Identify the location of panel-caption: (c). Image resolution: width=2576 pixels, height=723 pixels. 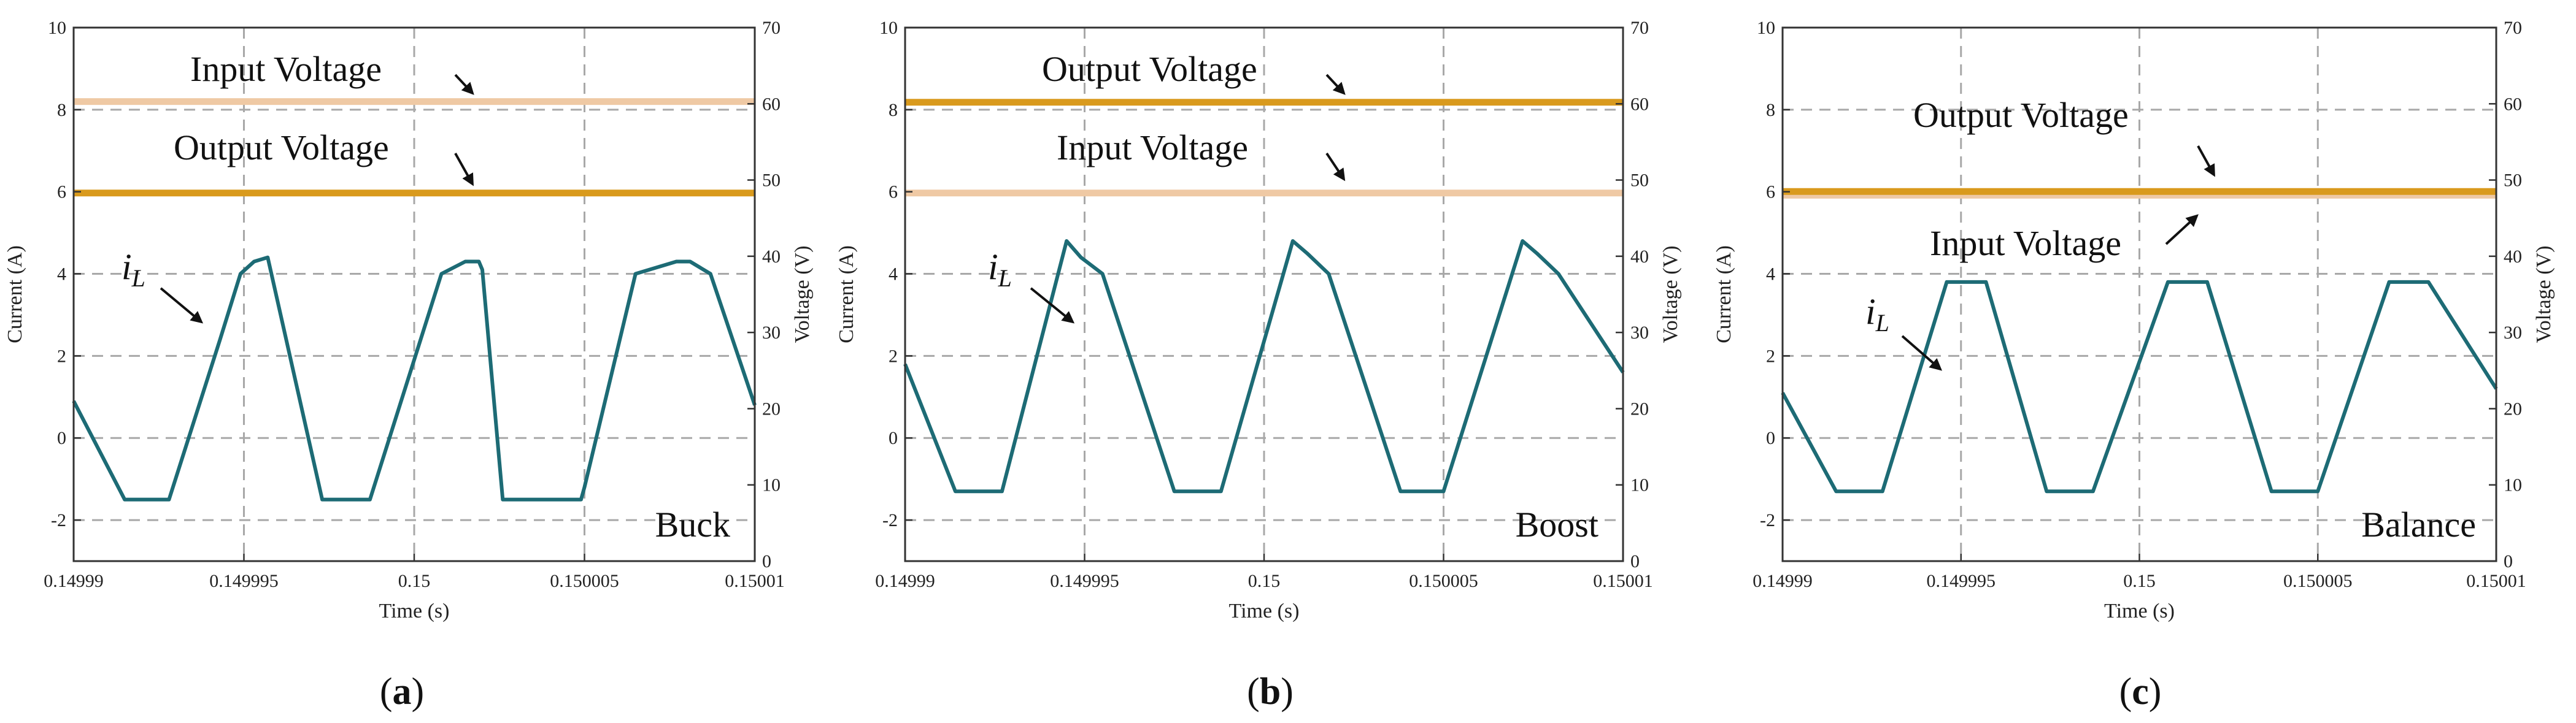
(2140, 692).